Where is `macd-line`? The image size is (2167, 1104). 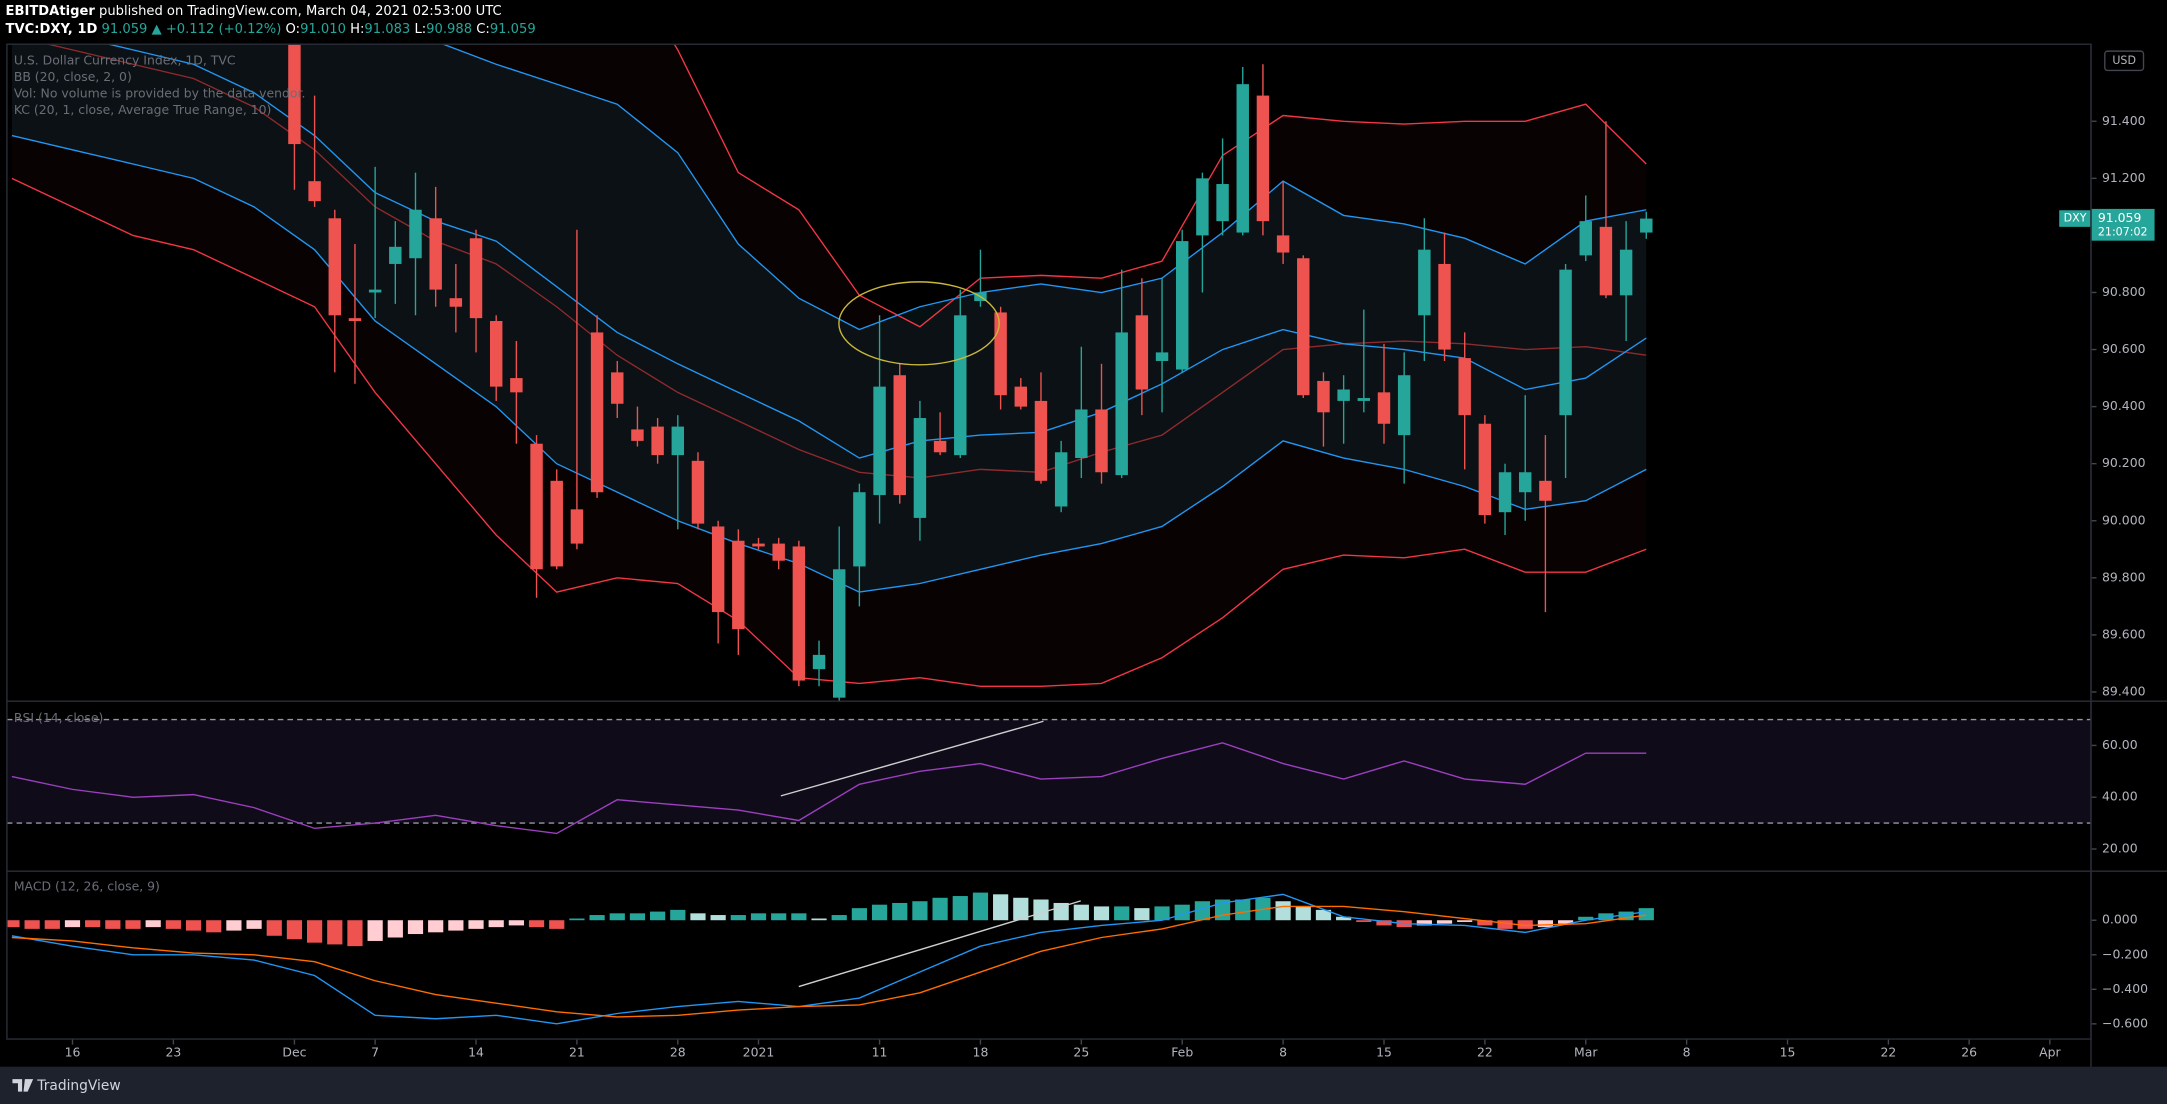
macd-line is located at coordinates (829, 959).